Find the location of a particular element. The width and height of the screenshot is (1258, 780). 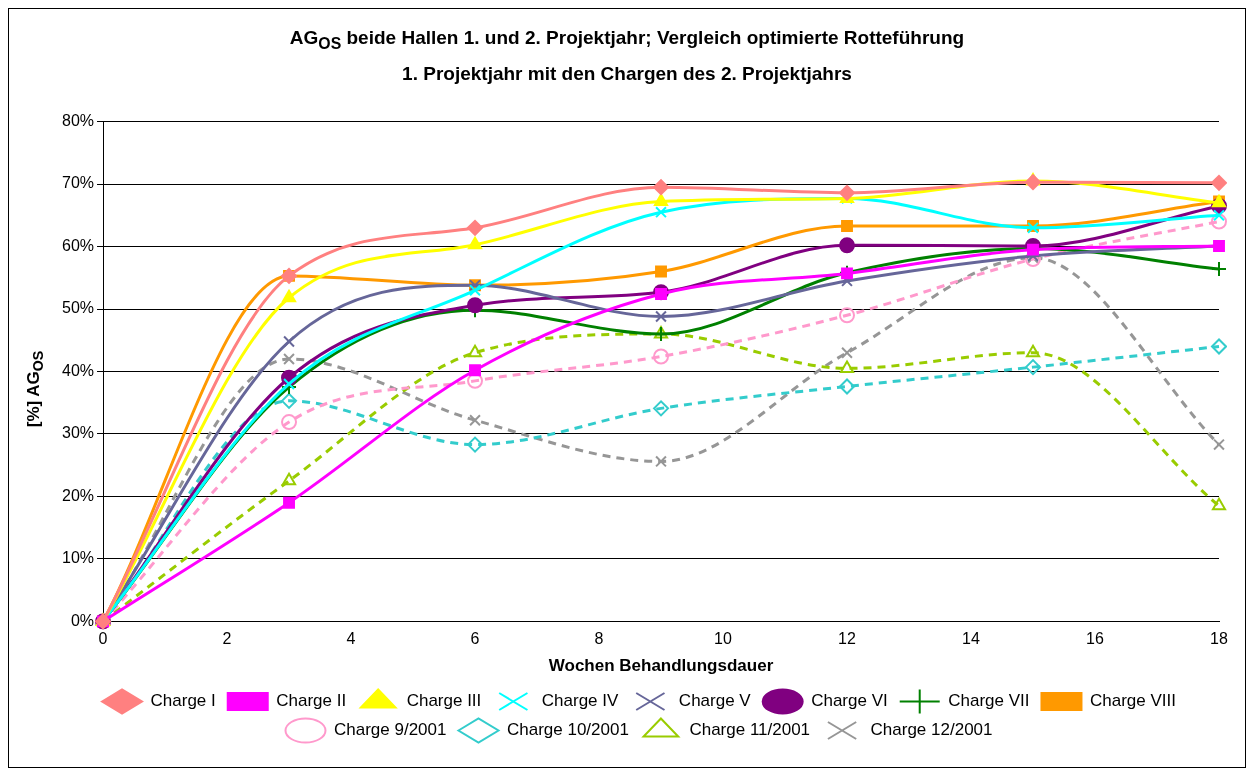

x-tick-label: 12 is located at coordinates (847, 639).